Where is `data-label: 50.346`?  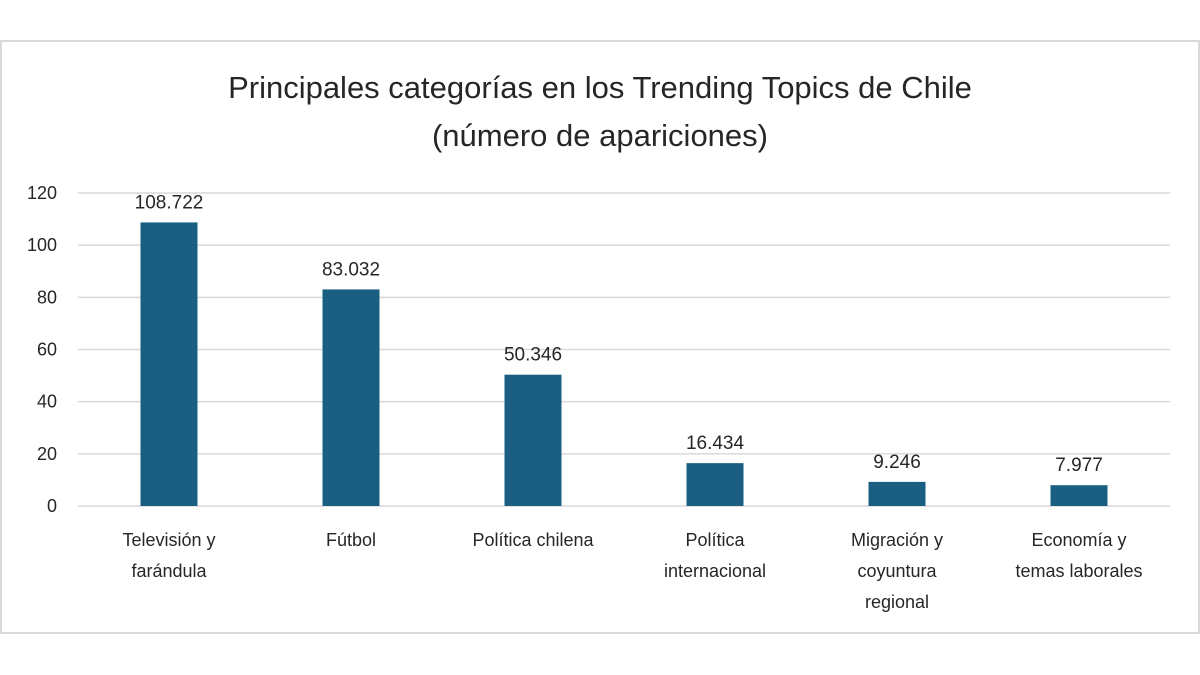
data-label: 50.346 is located at coordinates (533, 355).